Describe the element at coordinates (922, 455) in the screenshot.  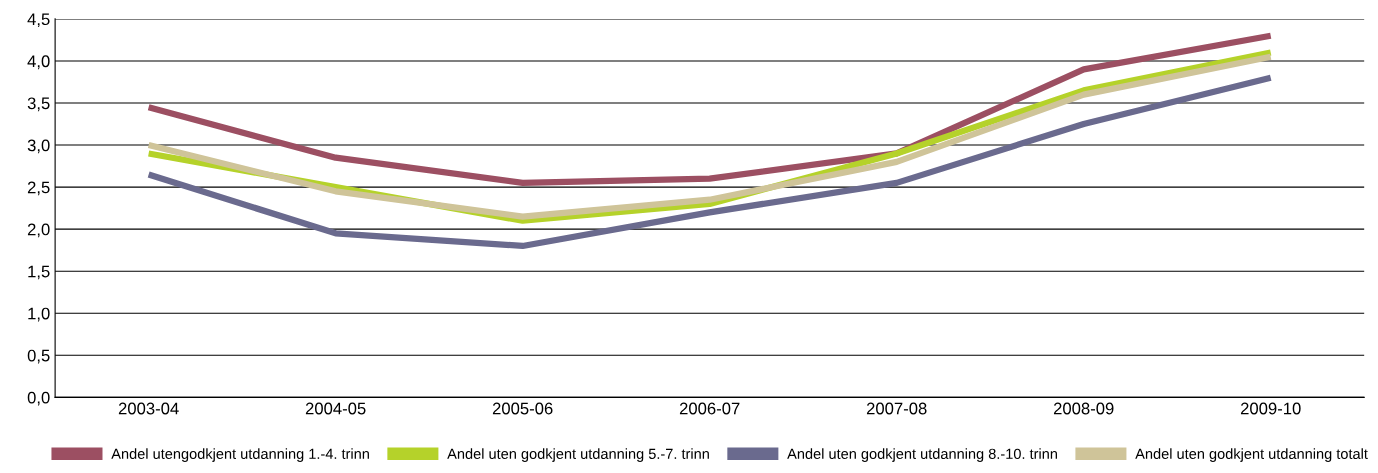
I see `legend-label: Andel uten godkjent utdanning 8.-10. trinn` at that location.